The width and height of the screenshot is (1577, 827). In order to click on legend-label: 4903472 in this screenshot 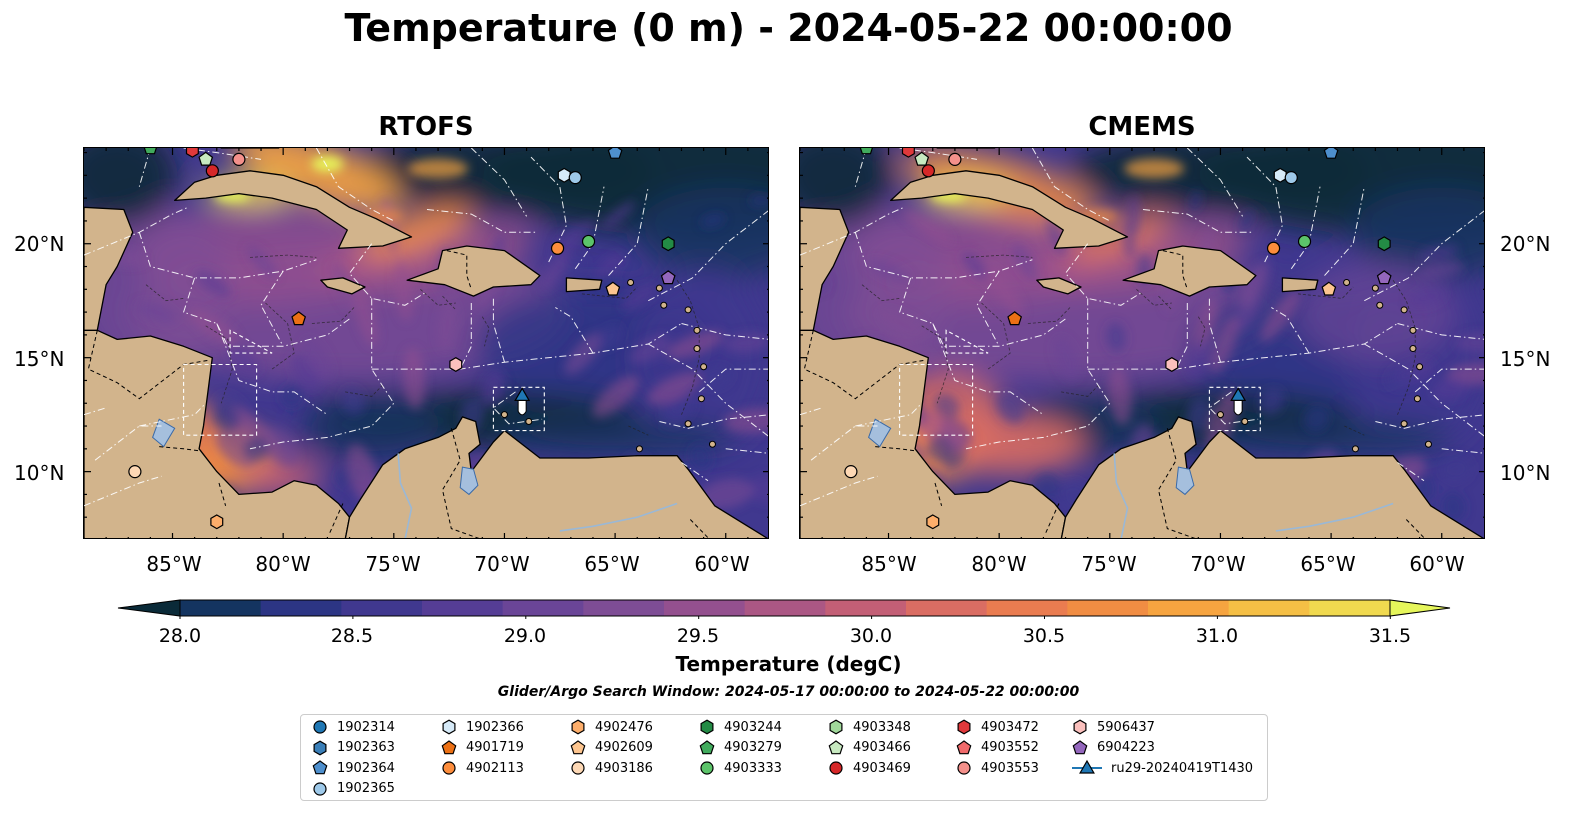, I will do `click(1010, 727)`.